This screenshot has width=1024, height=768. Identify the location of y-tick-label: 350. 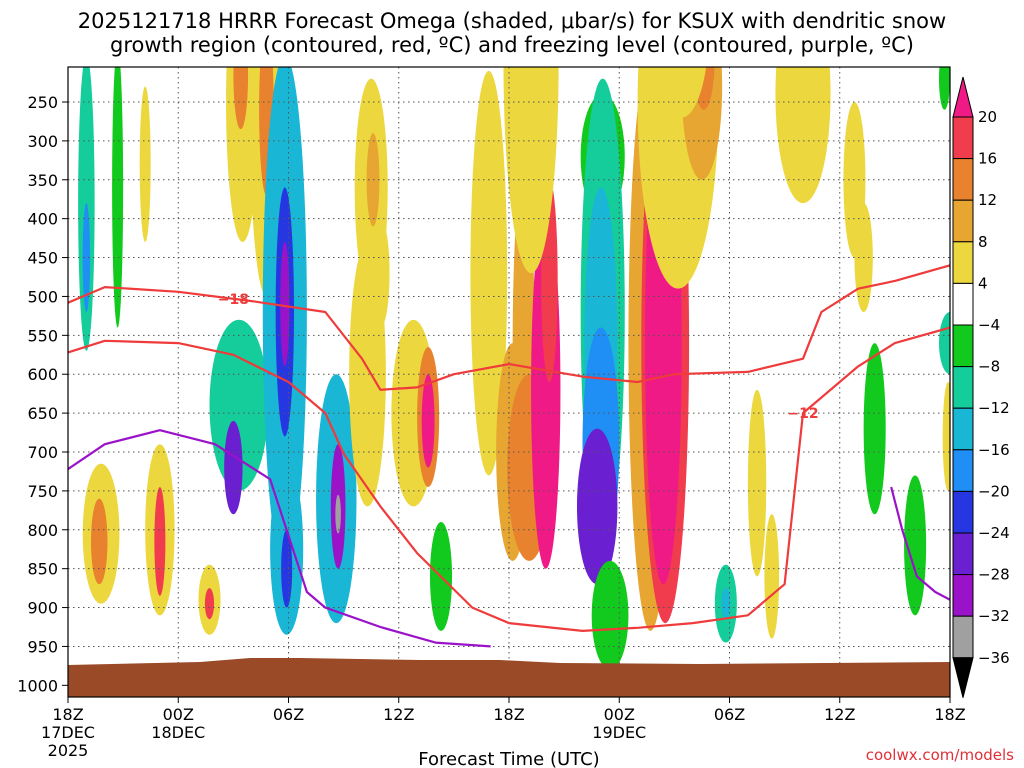
(42, 180).